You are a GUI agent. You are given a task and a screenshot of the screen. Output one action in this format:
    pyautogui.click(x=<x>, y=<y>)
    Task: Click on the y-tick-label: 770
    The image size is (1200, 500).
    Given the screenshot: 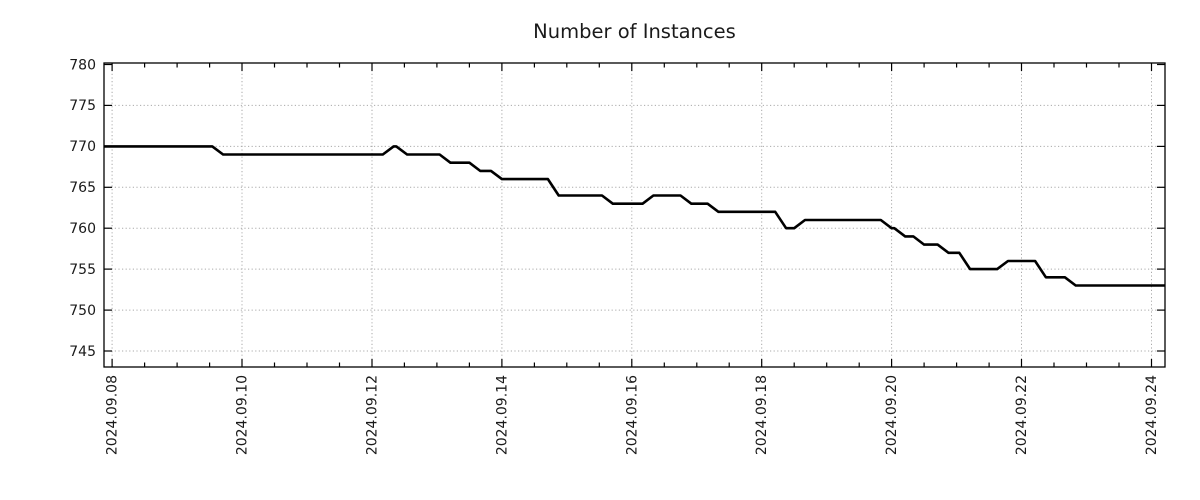 What is the action you would take?
    pyautogui.click(x=82, y=147)
    